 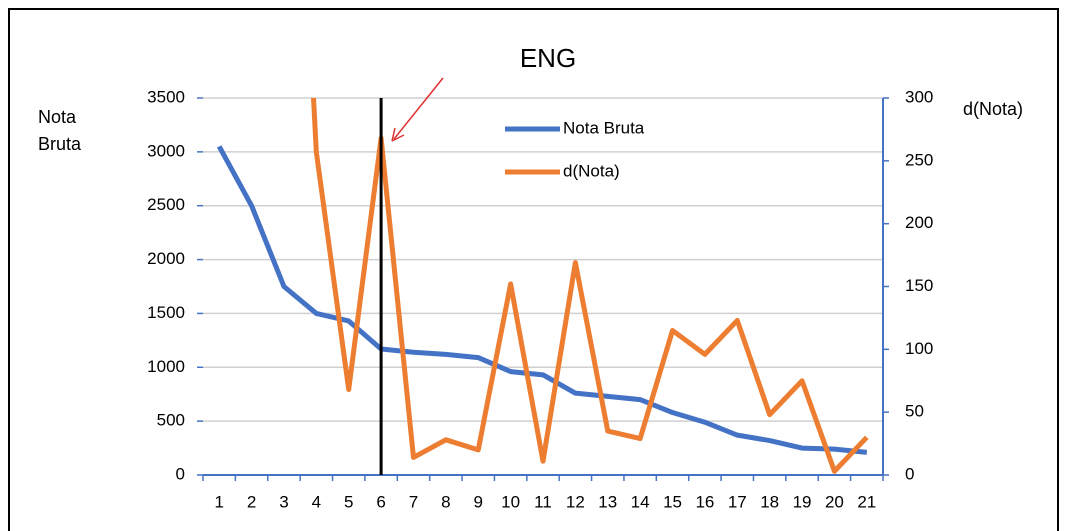 What do you see at coordinates (672, 501) in the screenshot?
I see `x-tick-label: 15` at bounding box center [672, 501].